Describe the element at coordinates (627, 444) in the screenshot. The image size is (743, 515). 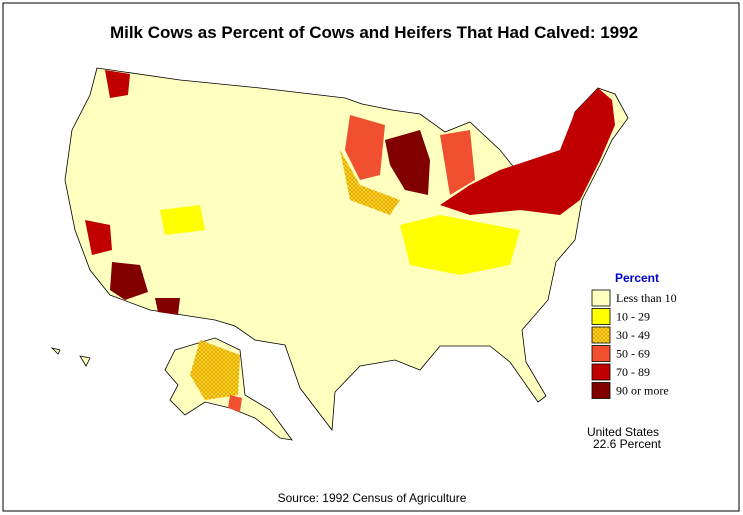
I see `summary-value: 22.6 Percent` at that location.